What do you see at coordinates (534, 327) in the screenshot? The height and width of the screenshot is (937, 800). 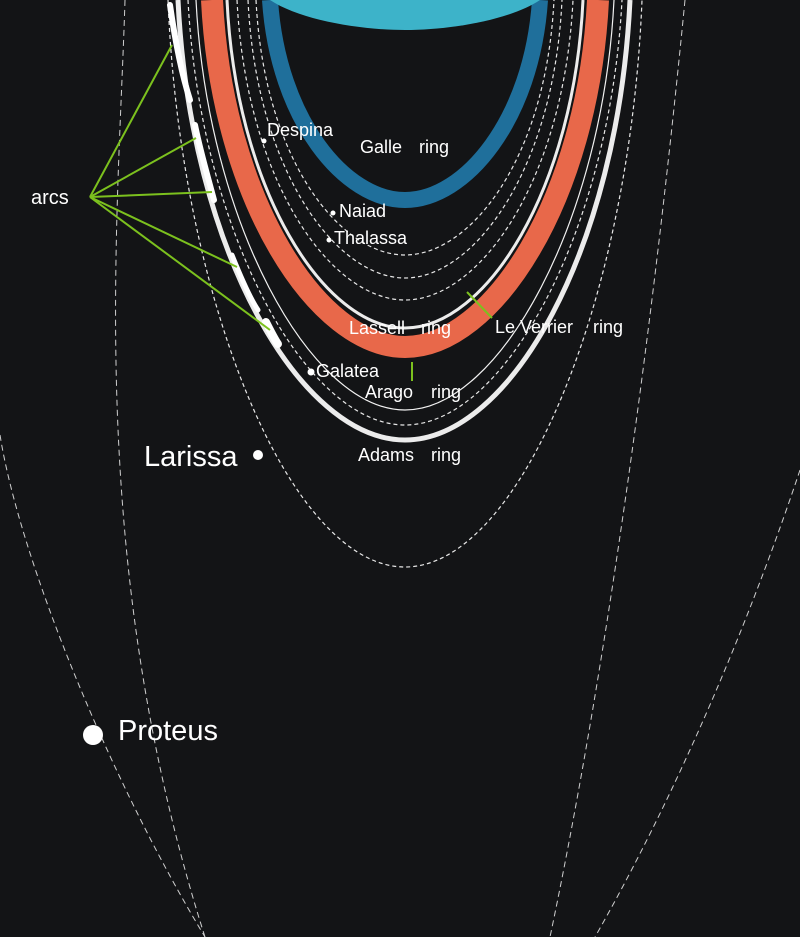 I see `le-verrier-ring-name-label: Le Verrier` at bounding box center [534, 327].